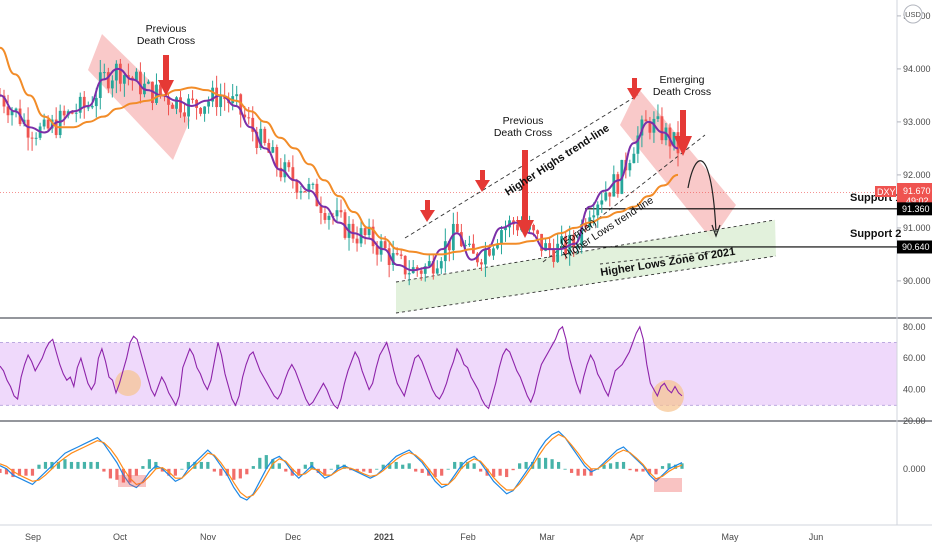  I want to click on time-tick-label: May, so click(730, 537).